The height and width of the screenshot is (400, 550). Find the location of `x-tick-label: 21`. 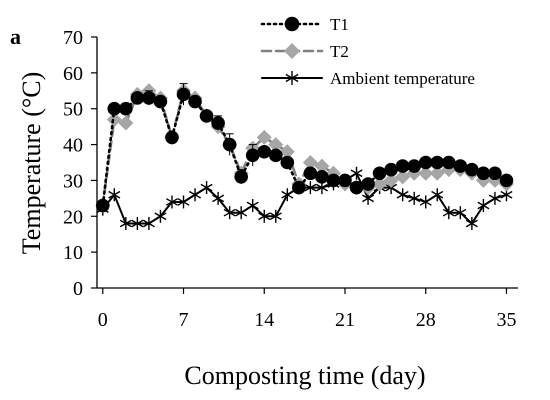

x-tick-label: 21 is located at coordinates (345, 320).